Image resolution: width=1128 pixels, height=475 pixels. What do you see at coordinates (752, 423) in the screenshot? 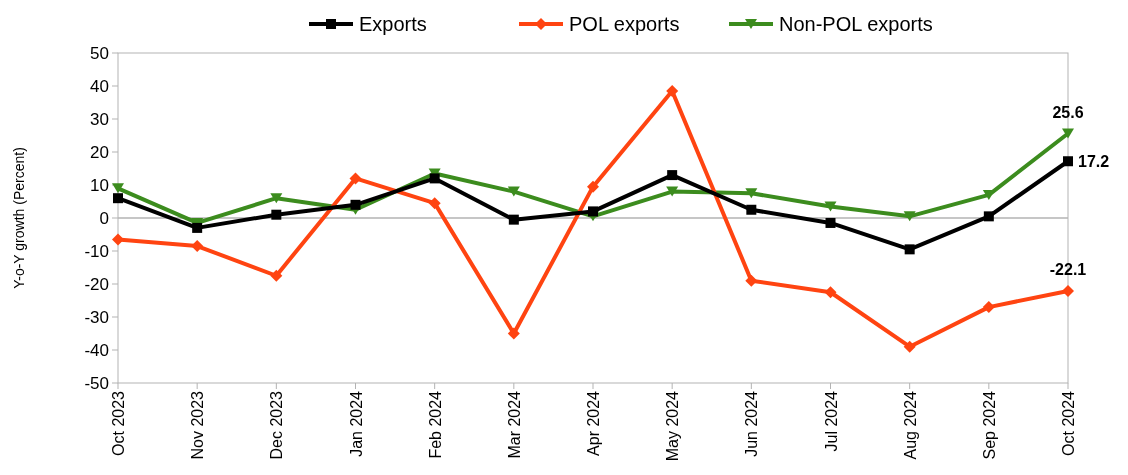
I see `x-tick-label: Jun 2024` at bounding box center [752, 423].